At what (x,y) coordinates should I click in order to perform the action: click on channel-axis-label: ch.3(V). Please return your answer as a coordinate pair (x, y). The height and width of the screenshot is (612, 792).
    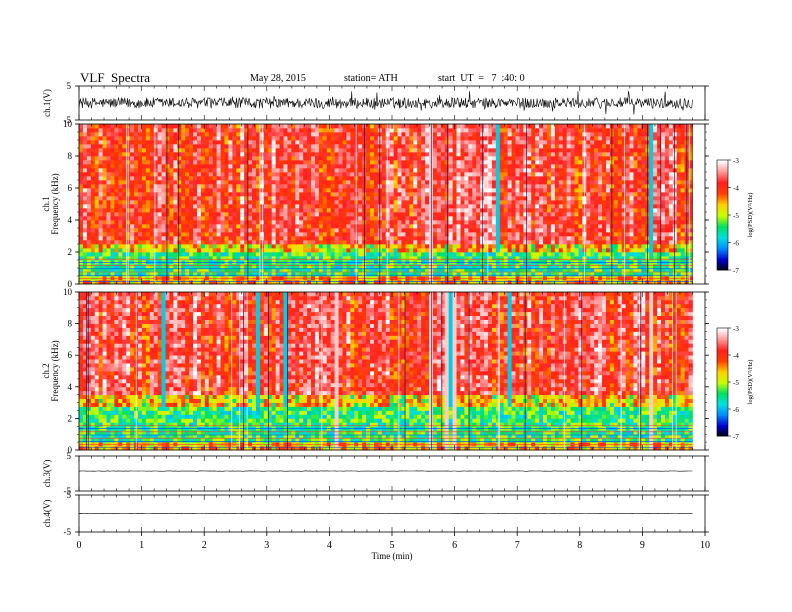
    Looking at the image, I should click on (47, 474).